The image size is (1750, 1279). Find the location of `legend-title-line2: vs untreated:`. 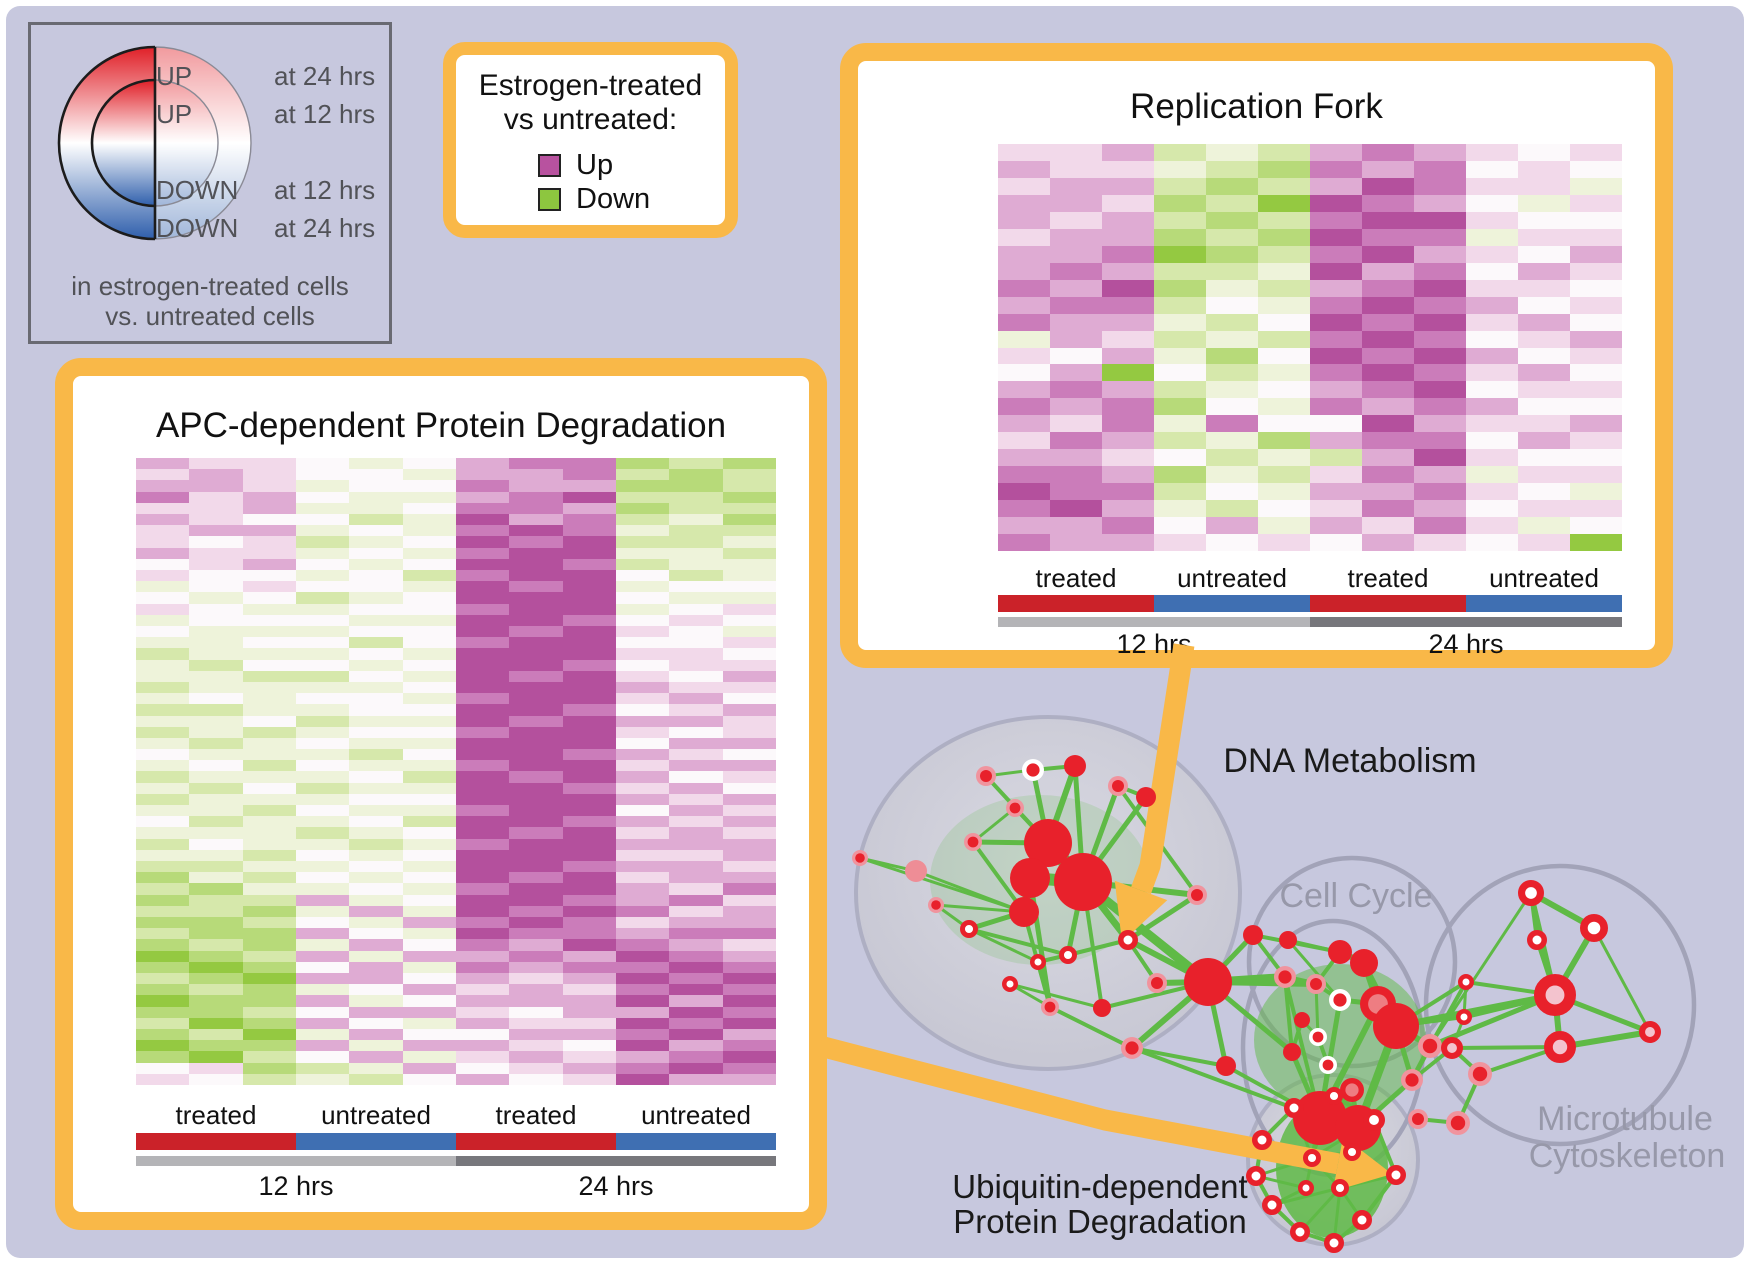

legend-title-line2: vs untreated: is located at coordinates (590, 119).